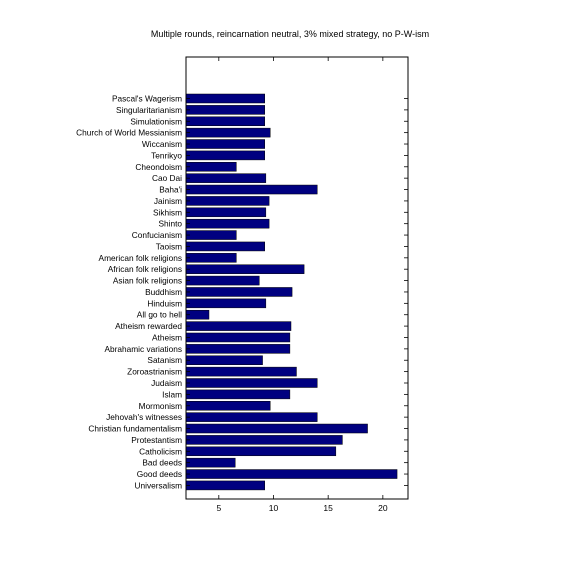  What do you see at coordinates (129, 133) in the screenshot?
I see `category-label: Church of World Messianism` at bounding box center [129, 133].